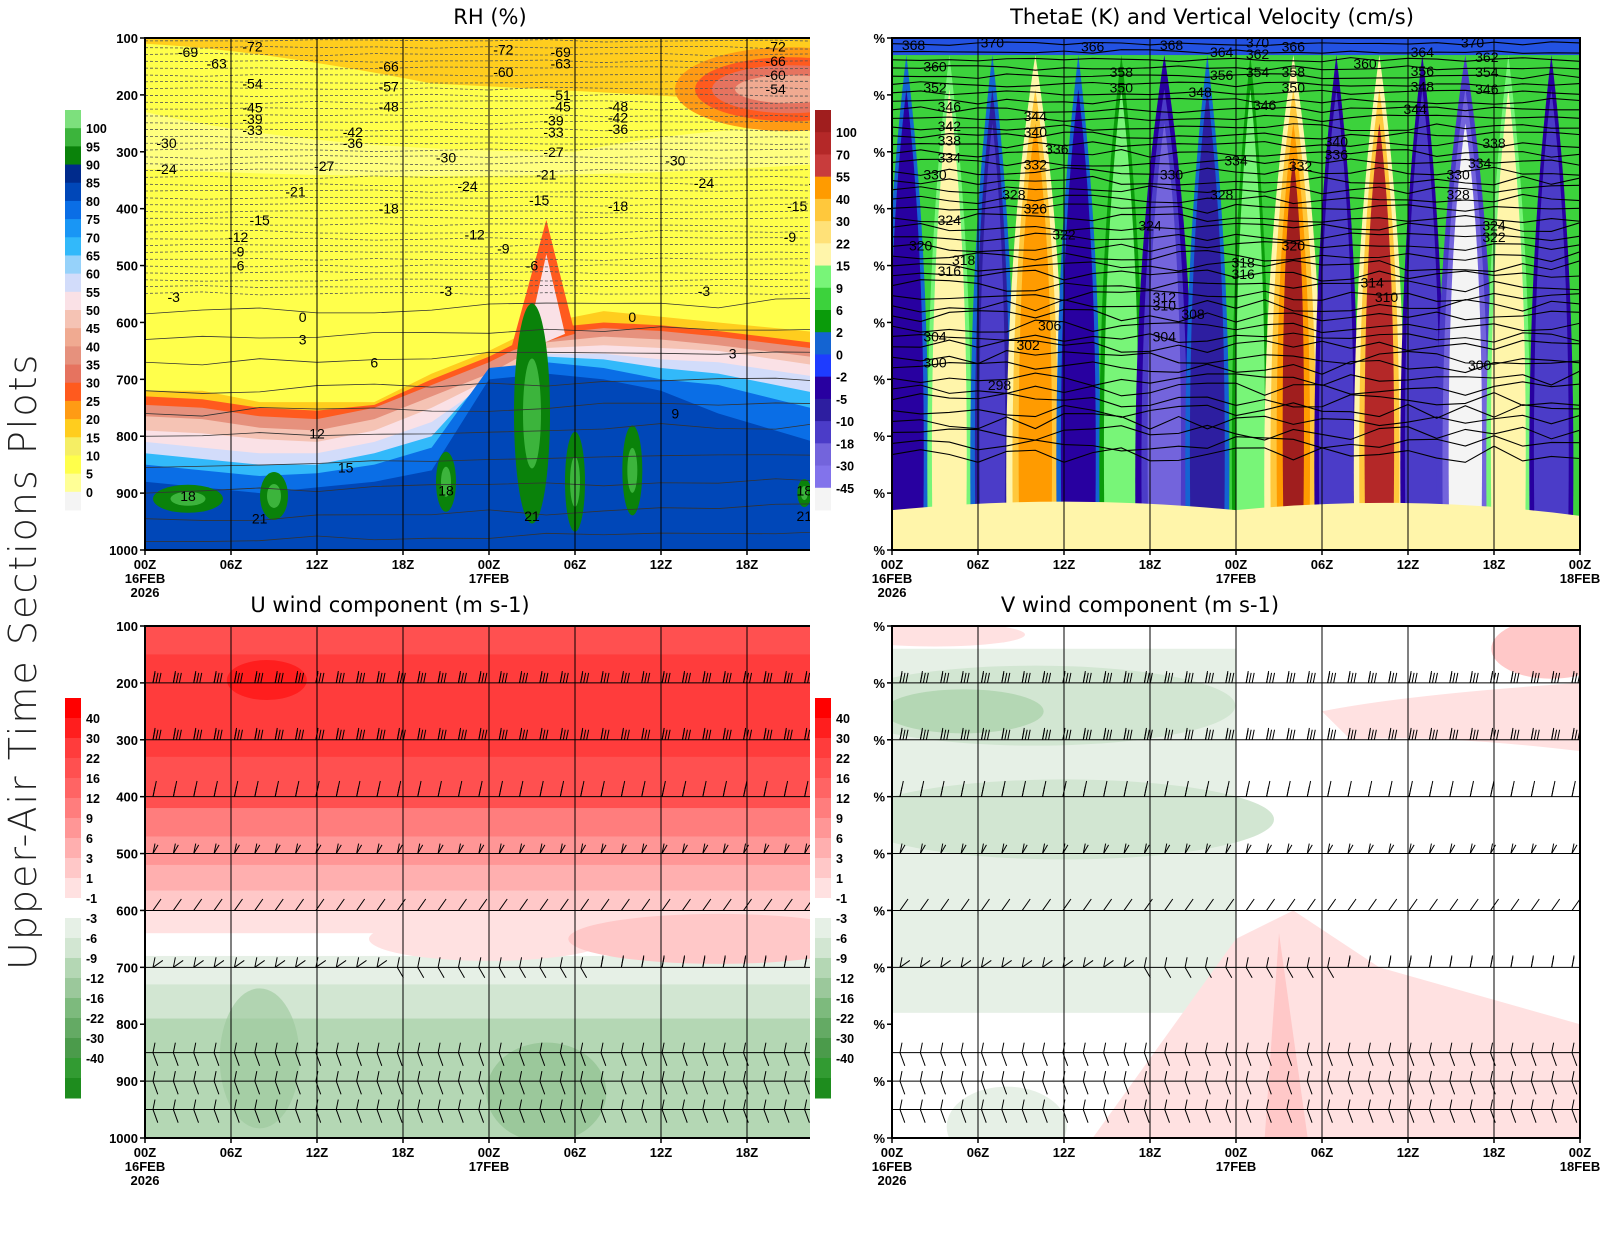  What do you see at coordinates (93, 184) in the screenshot?
I see `colorbar-label: 85` at bounding box center [93, 184].